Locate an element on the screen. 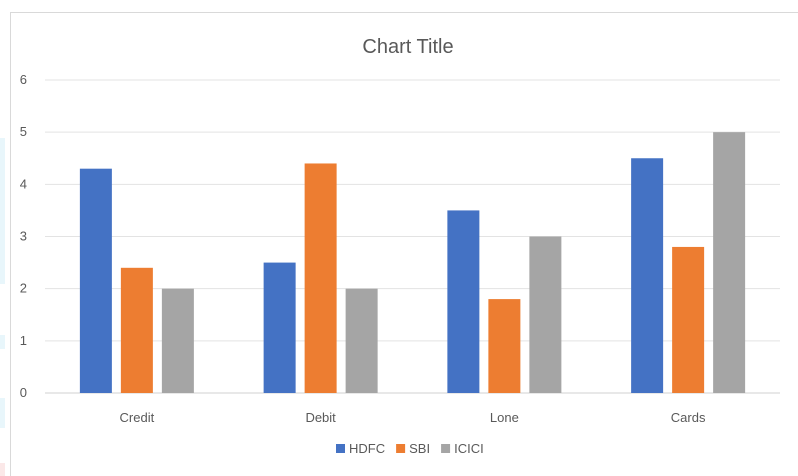 Image resolution: width=798 pixels, height=476 pixels. y-tick-label: 2 is located at coordinates (23, 288).